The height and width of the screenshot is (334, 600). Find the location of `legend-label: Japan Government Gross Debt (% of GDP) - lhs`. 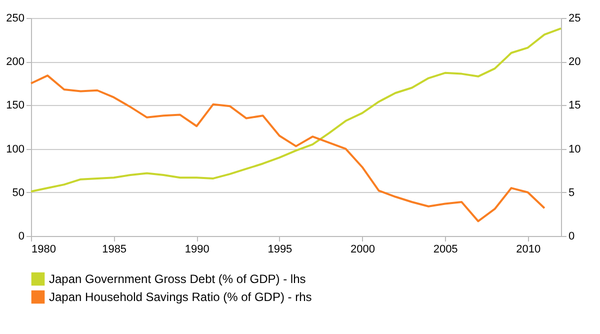

legend-label: Japan Government Gross Debt (% of GDP) - lhs is located at coordinates (177, 279).